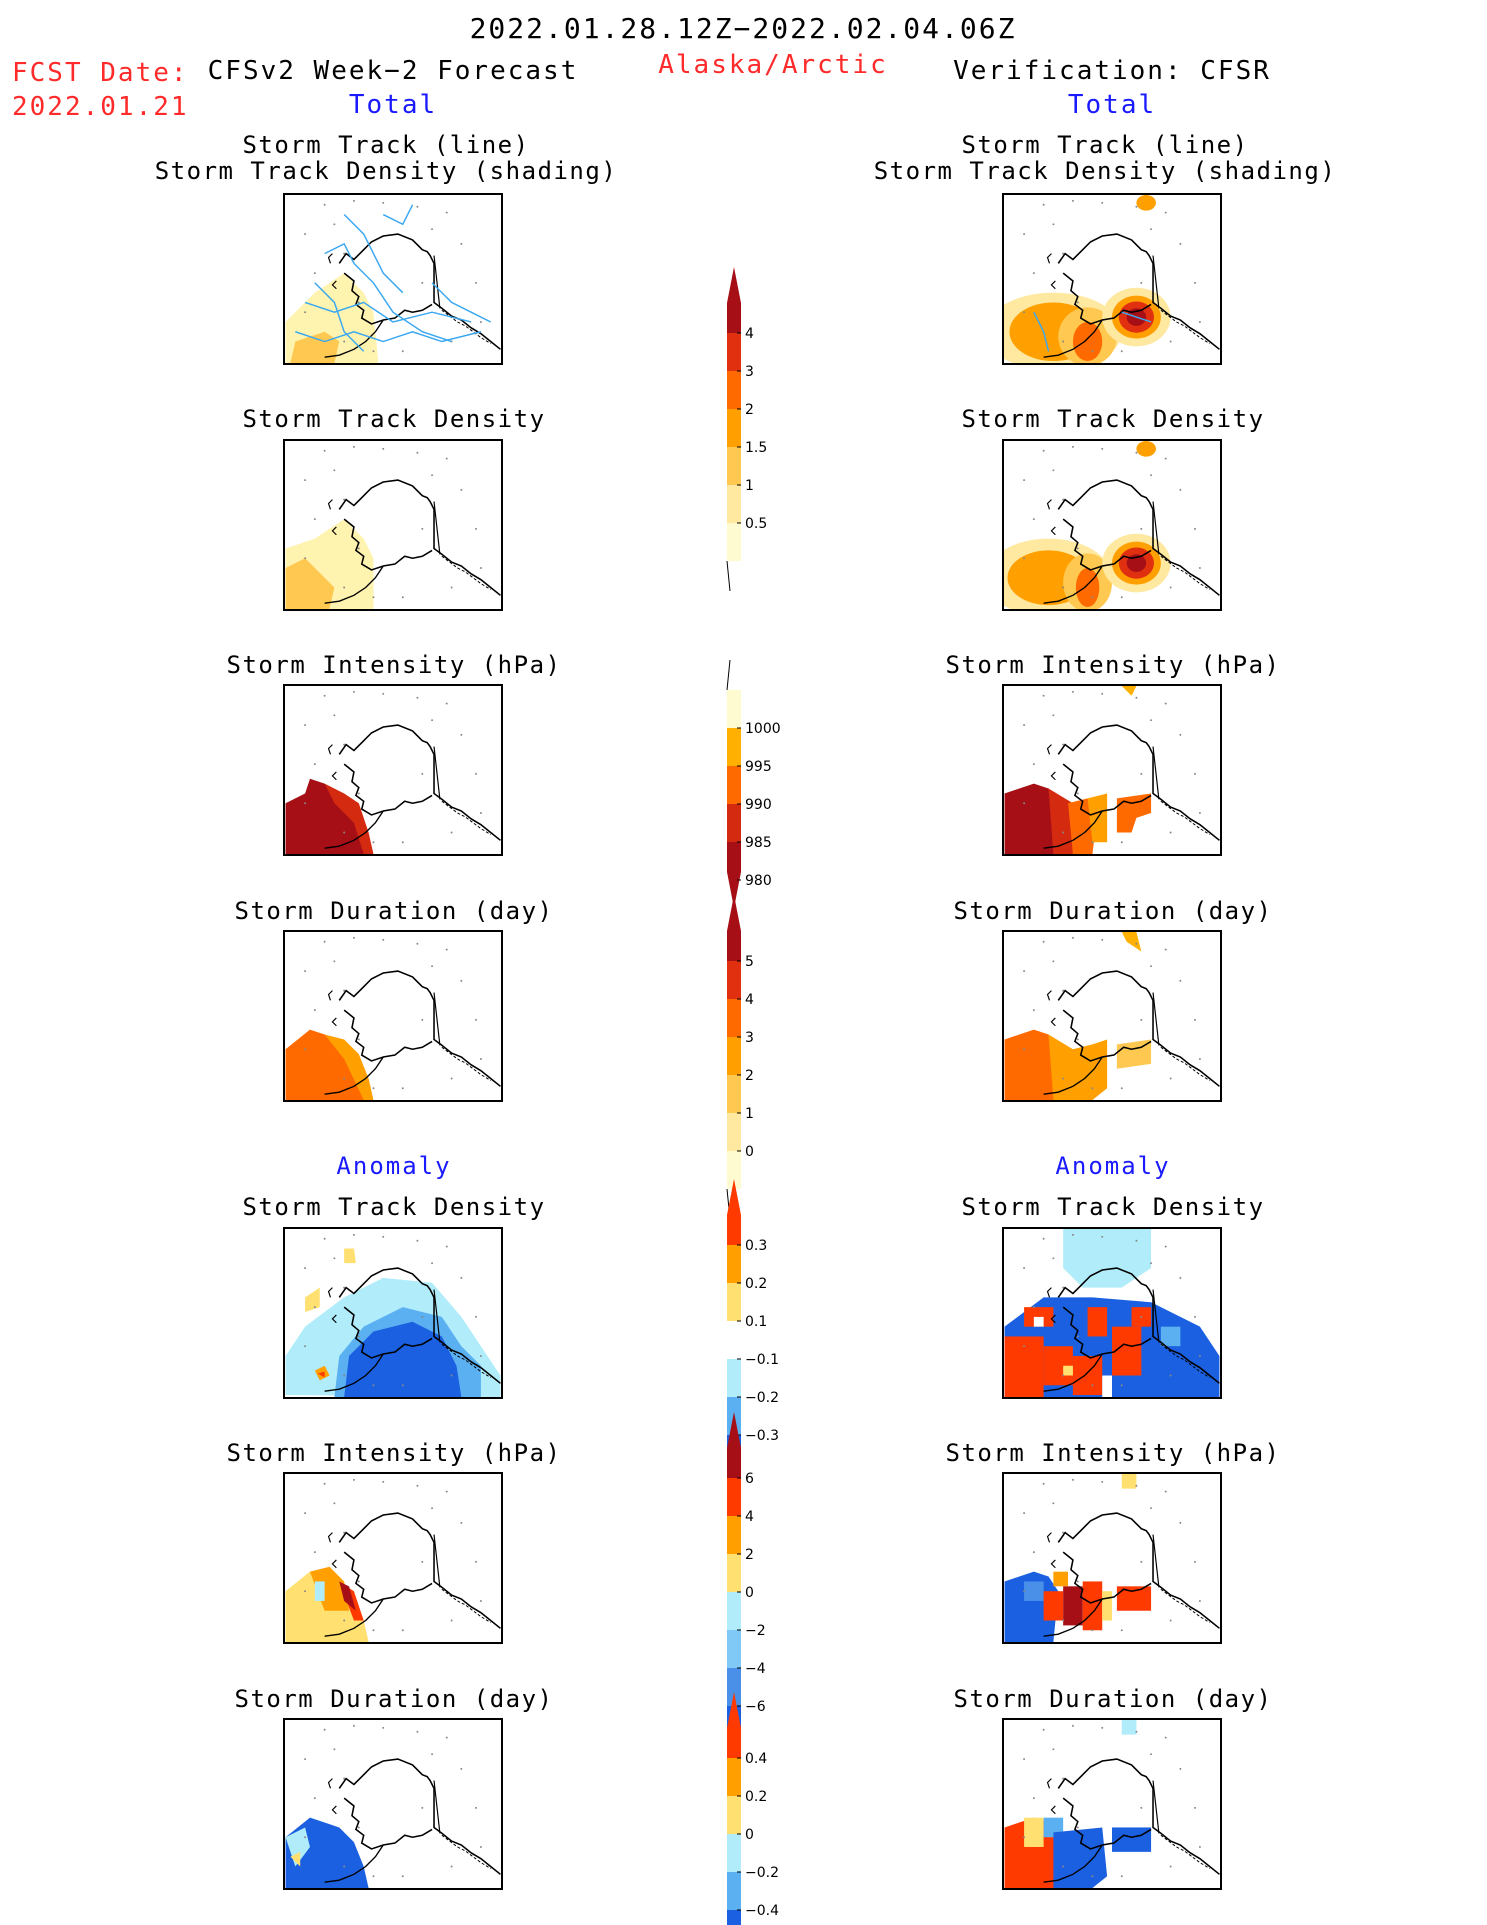 Image resolution: width=1487 pixels, height=1925 pixels. I want to click on colorbar-tick-label: 985, so click(758, 843).